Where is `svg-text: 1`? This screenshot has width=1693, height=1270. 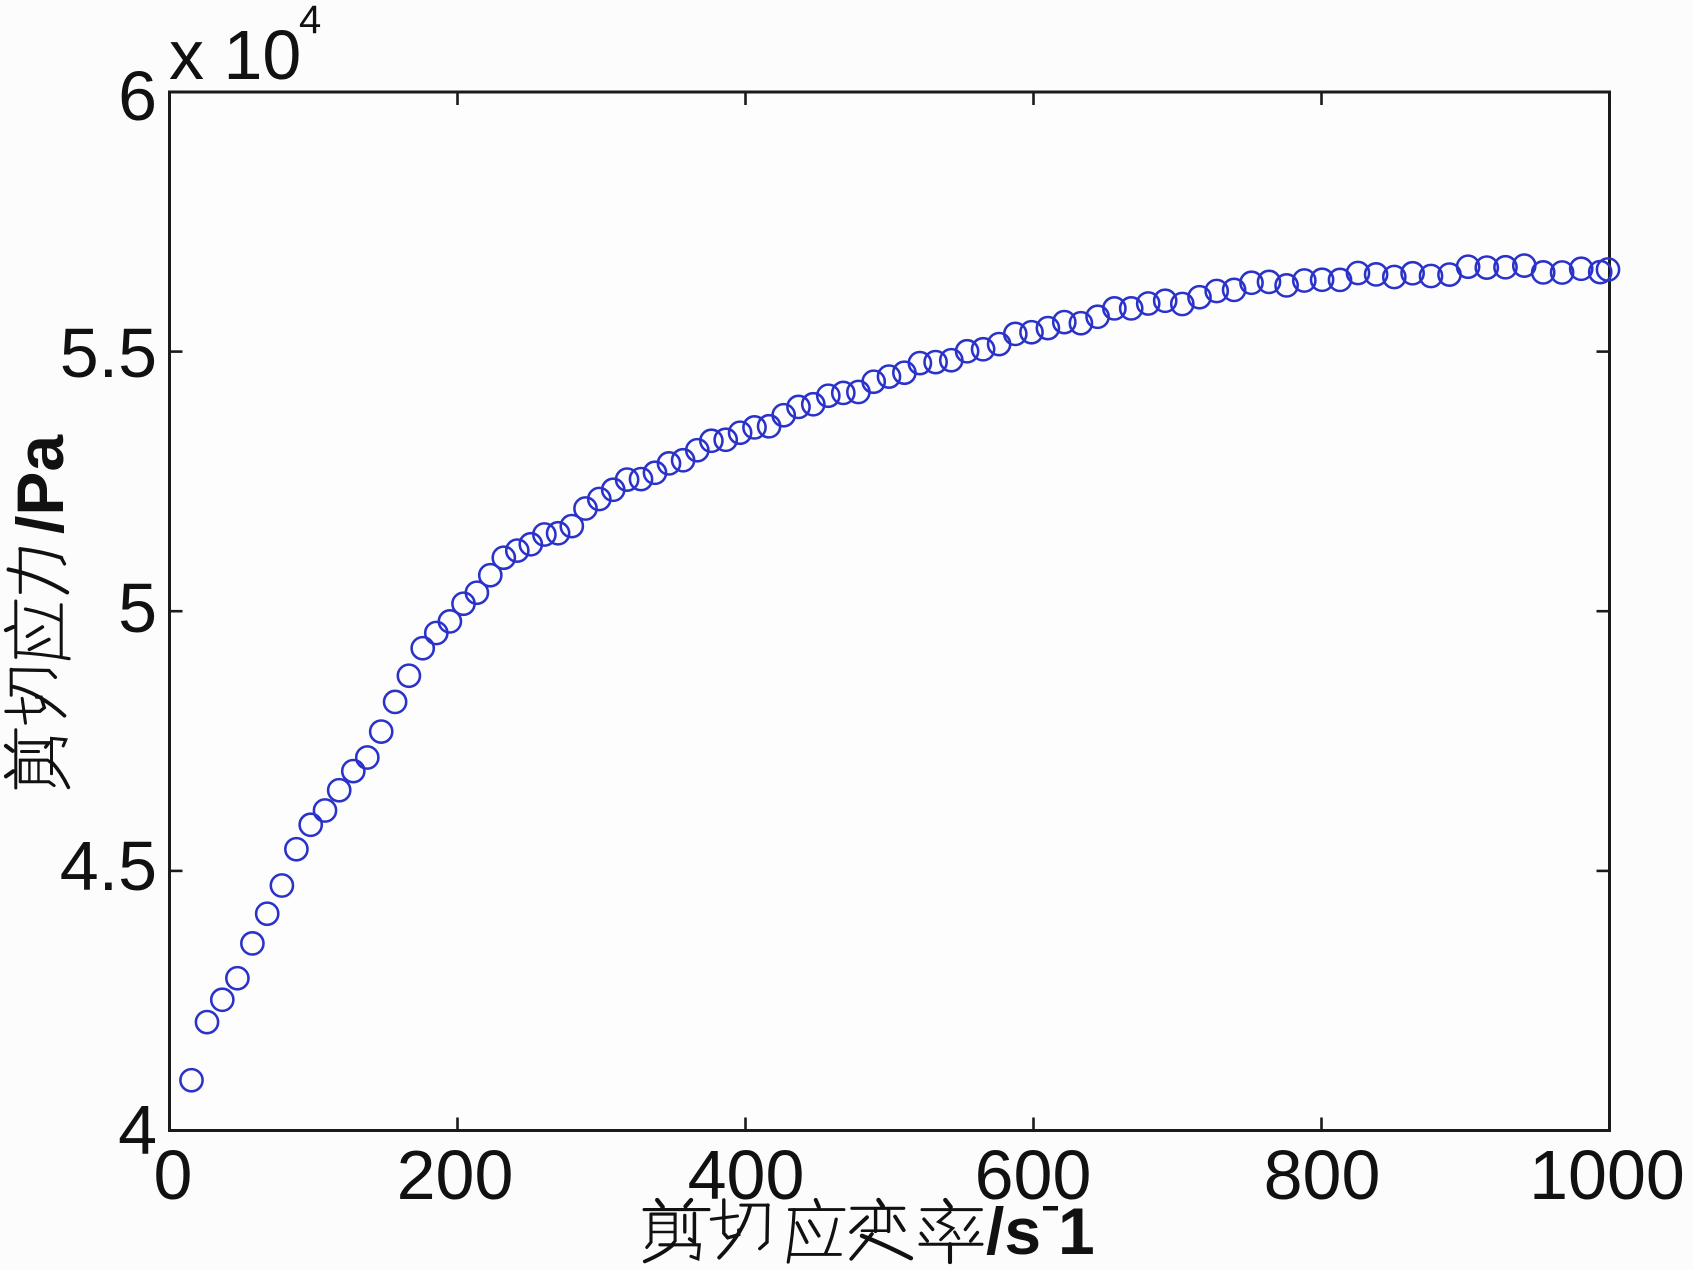
svg-text: 1 is located at coordinates (1076, 1231).